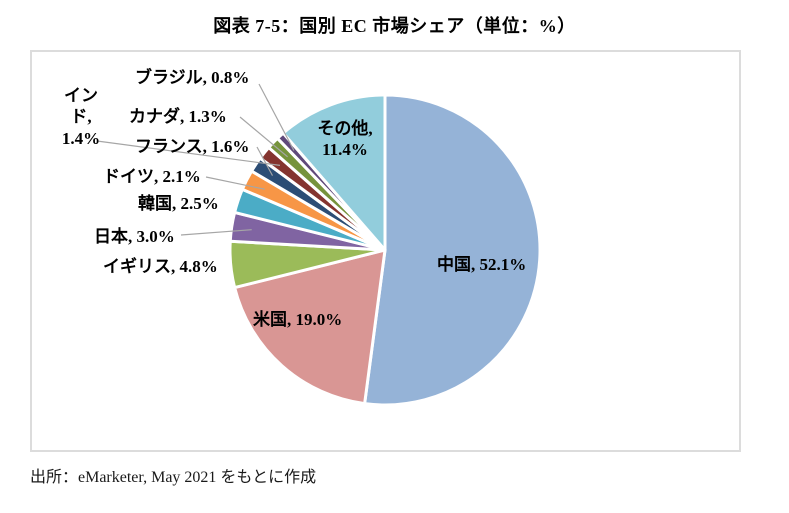 This screenshot has width=789, height=513. I want to click on slice-label-uk: イギリス, 4.8%, so click(160, 266).